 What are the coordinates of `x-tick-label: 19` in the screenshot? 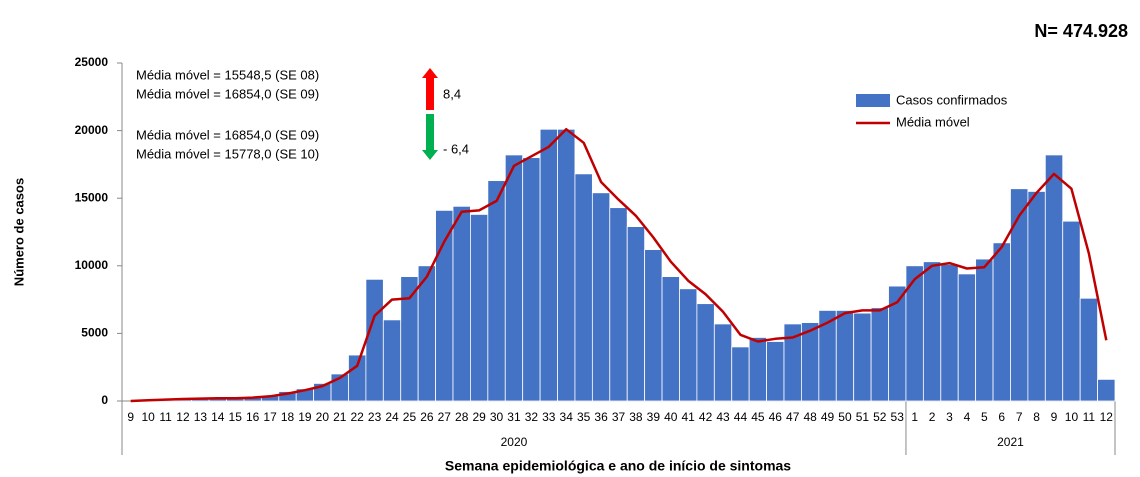 It's located at (305, 417).